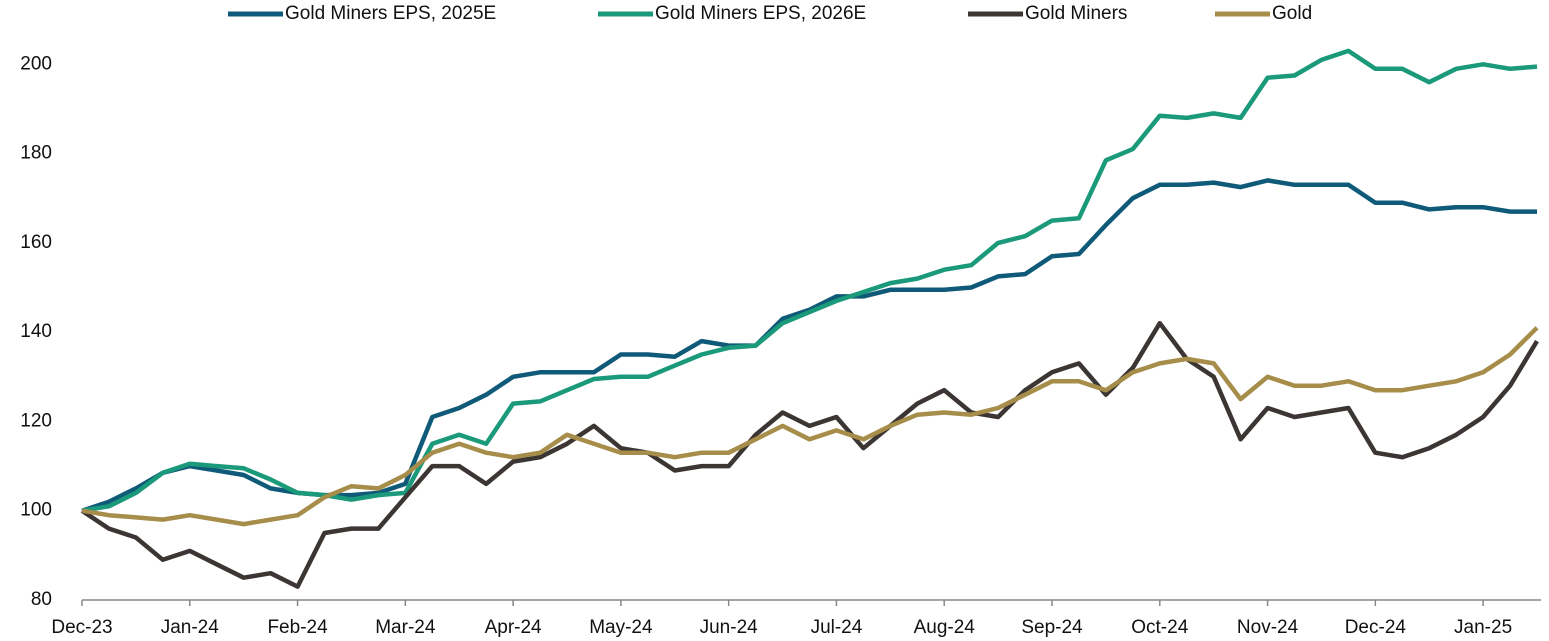 This screenshot has height=641, width=1549. What do you see at coordinates (729, 627) in the screenshot?
I see `x-tick-label: Jun-24` at bounding box center [729, 627].